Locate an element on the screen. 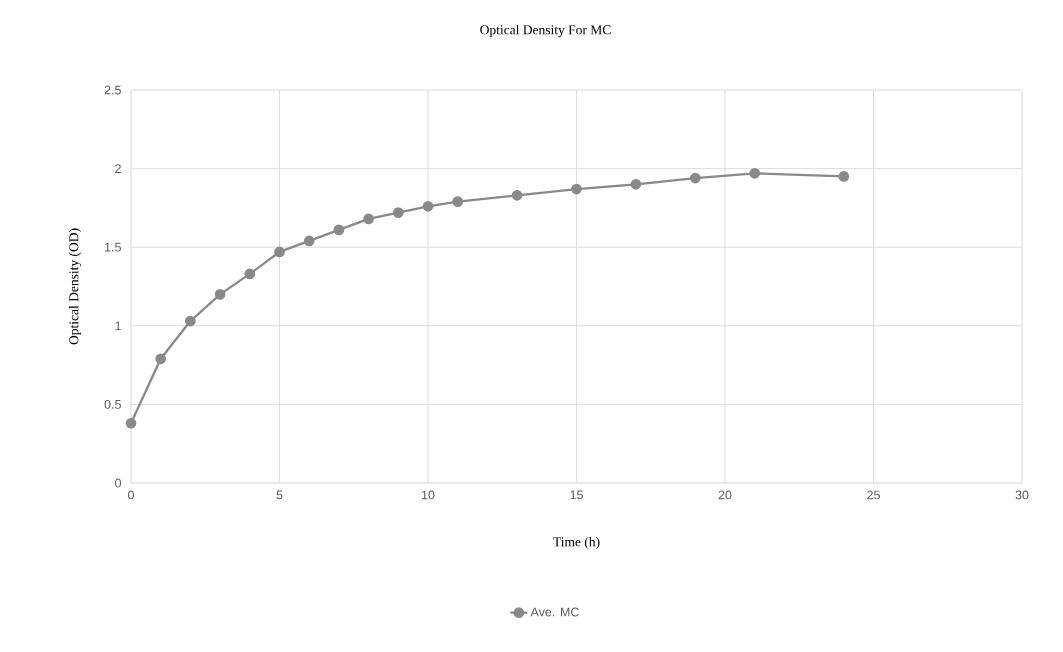 Image resolution: width=1063 pixels, height=652 pixels. y-tick-label: 2.5 is located at coordinates (112, 90).